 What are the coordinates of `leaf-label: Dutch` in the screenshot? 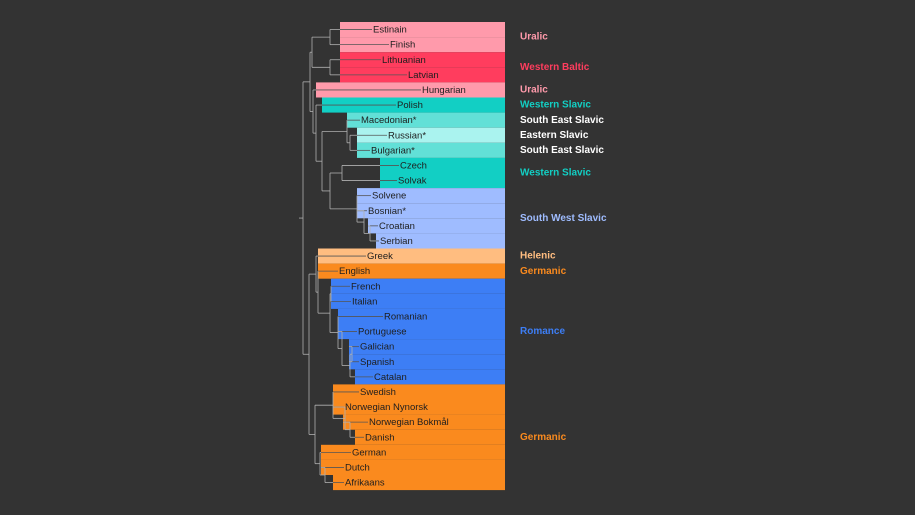 It's located at (357, 467).